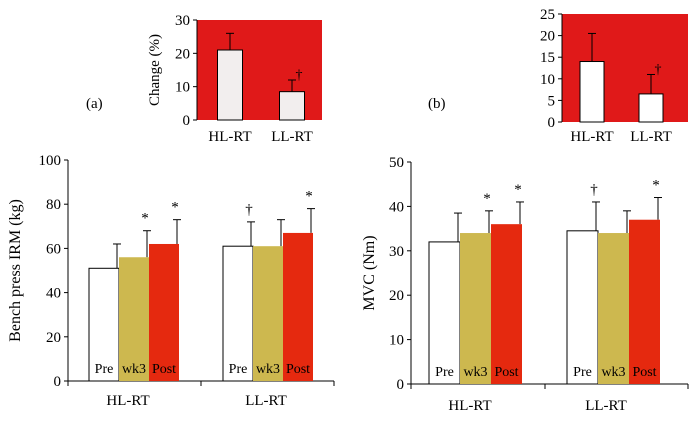  What do you see at coordinates (53, 294) in the screenshot?
I see `main_a-y-tick-label: 40` at bounding box center [53, 294].